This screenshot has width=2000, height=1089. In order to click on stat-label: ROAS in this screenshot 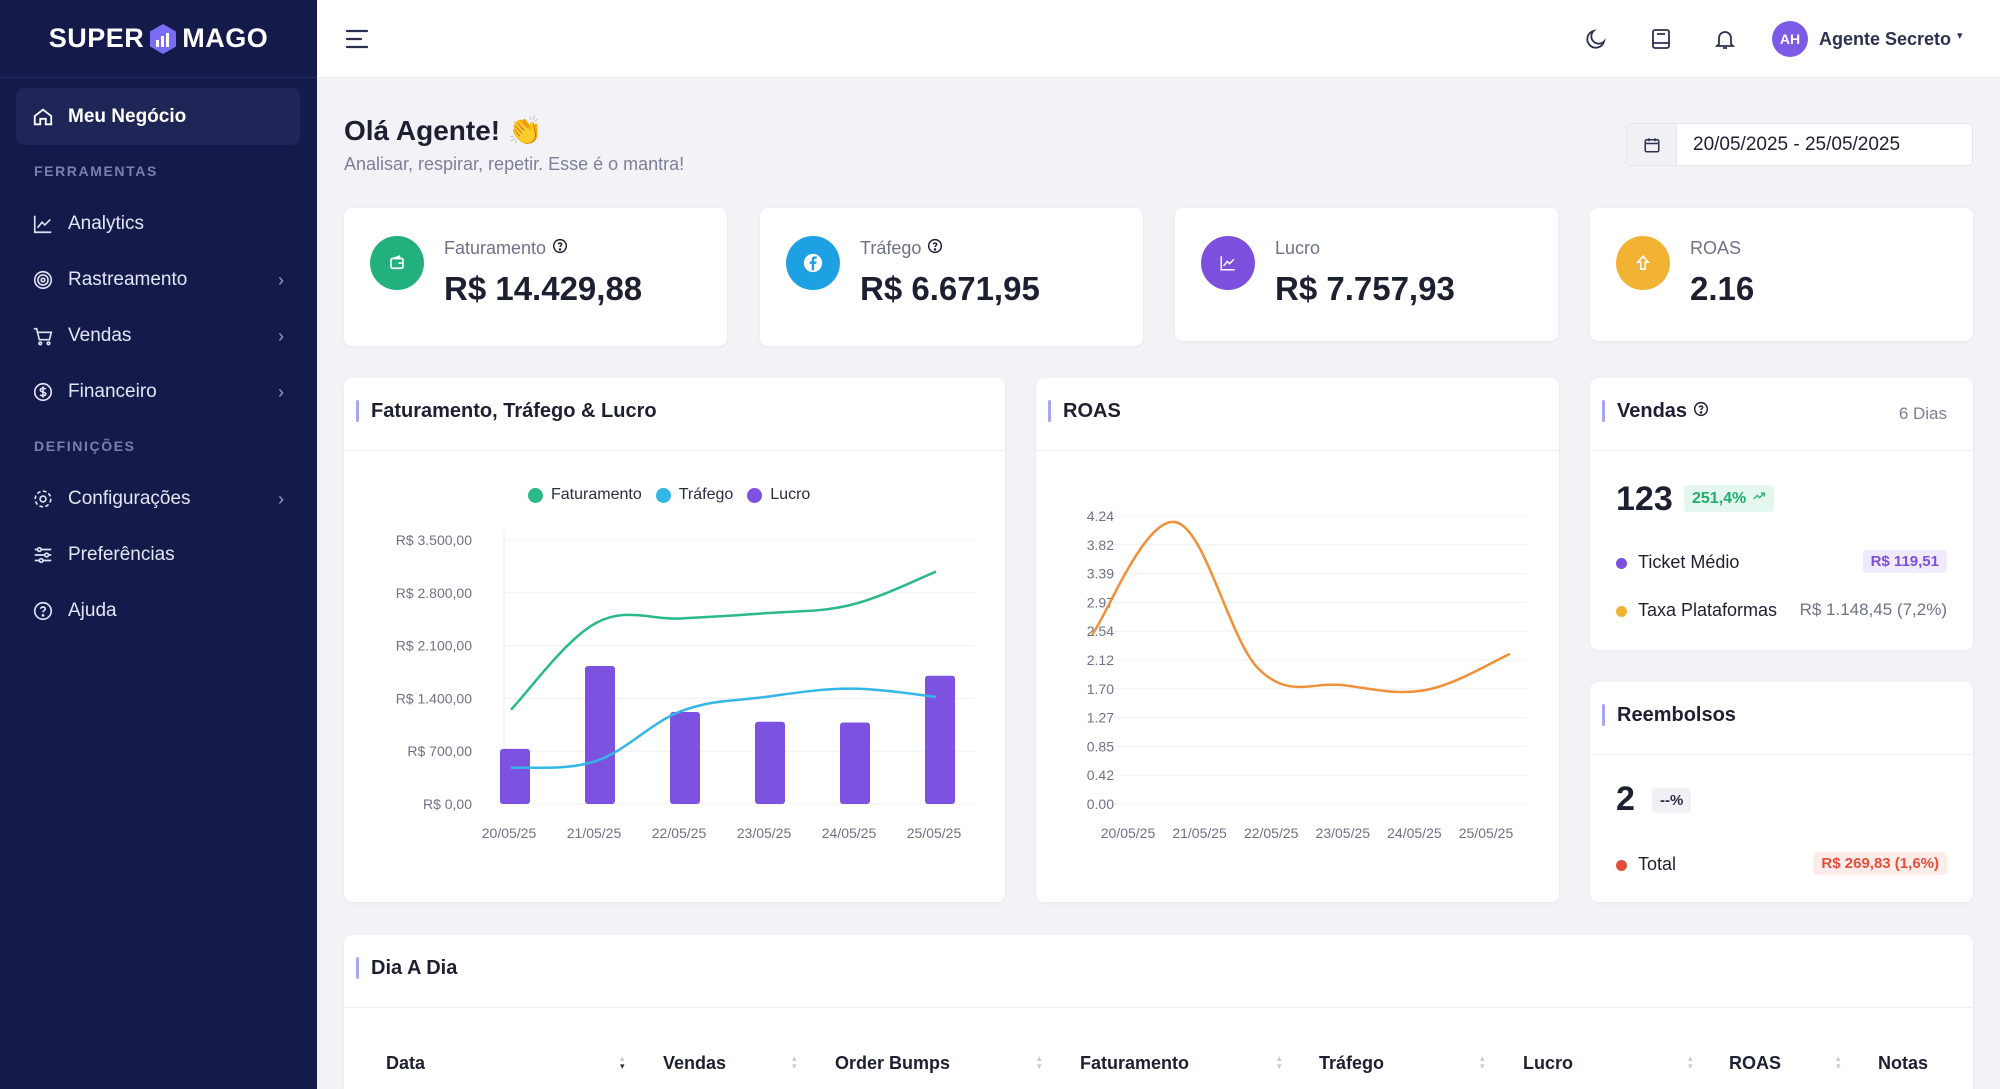, I will do `click(1716, 248)`.